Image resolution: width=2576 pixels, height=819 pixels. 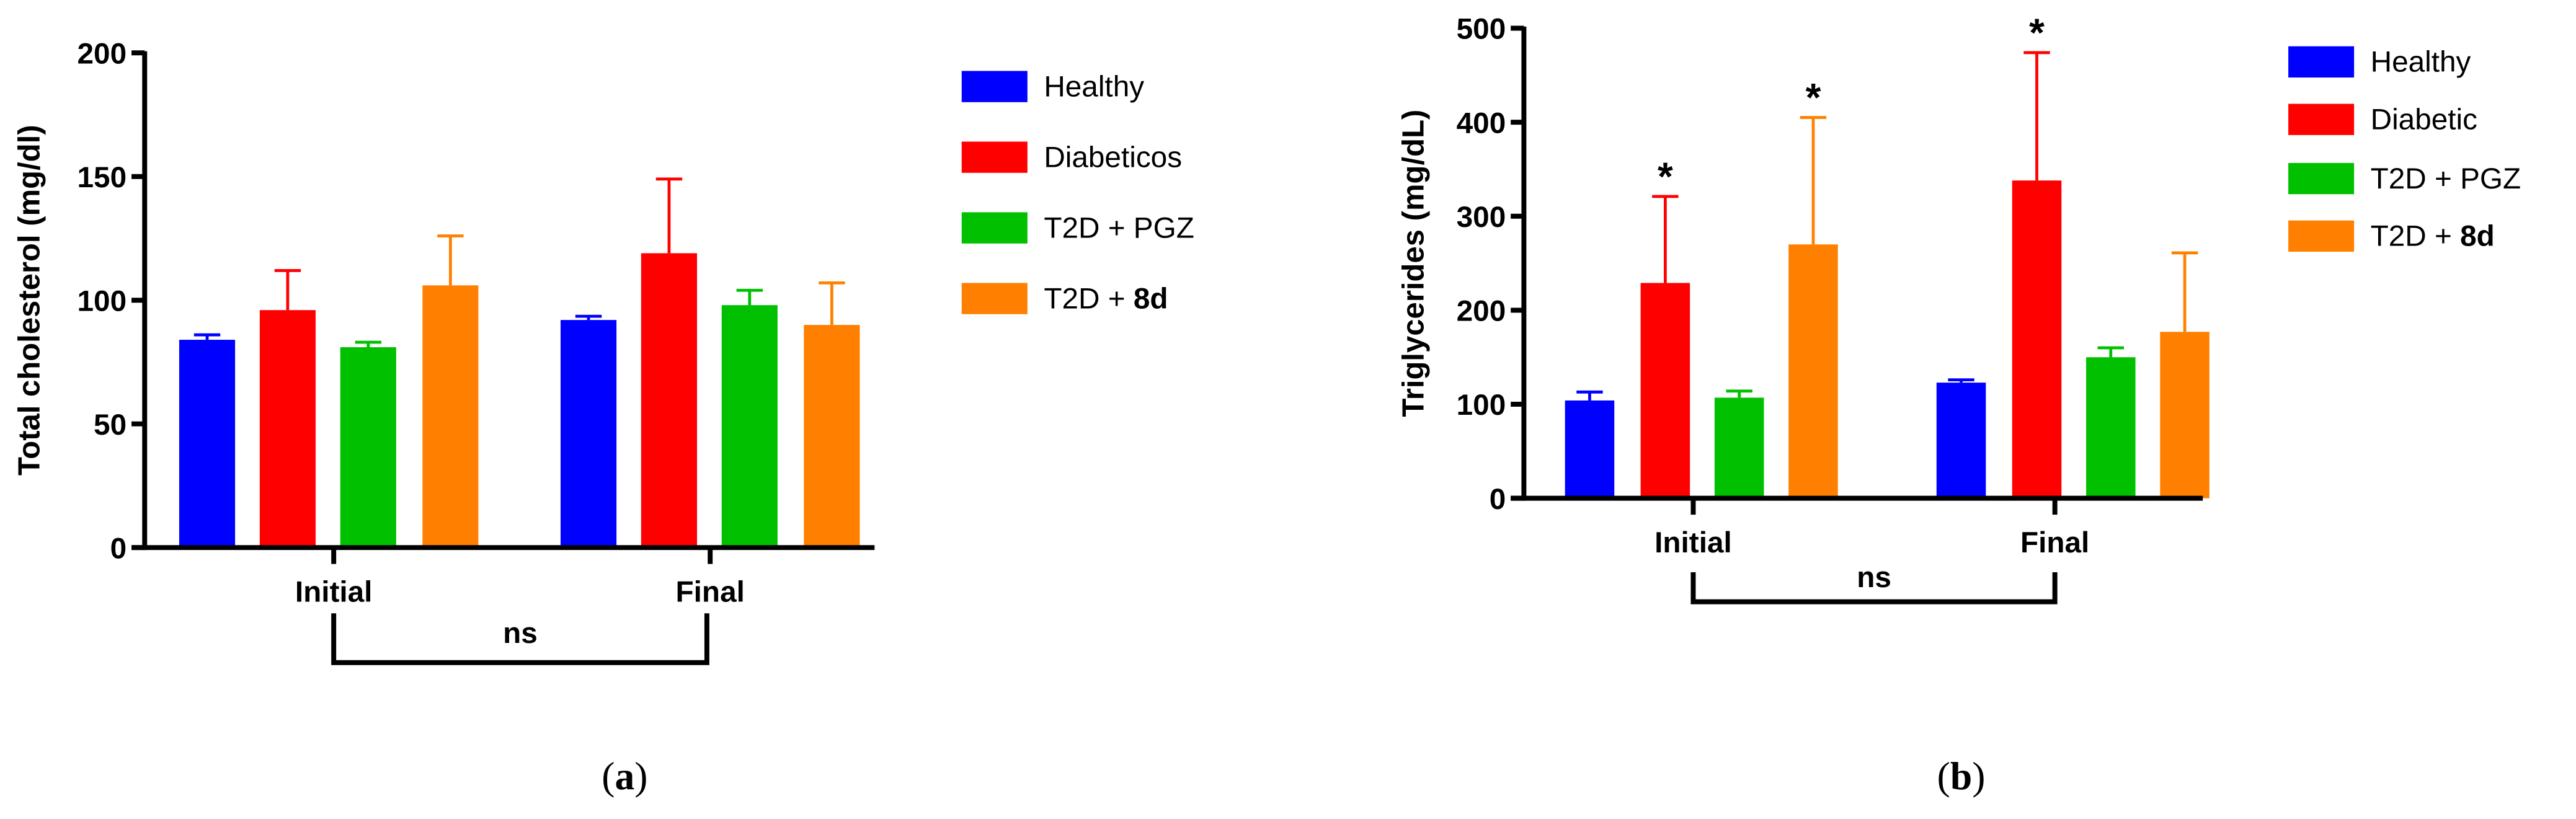 I want to click on legend-label-text: Diabetic, so click(x=2424, y=120).